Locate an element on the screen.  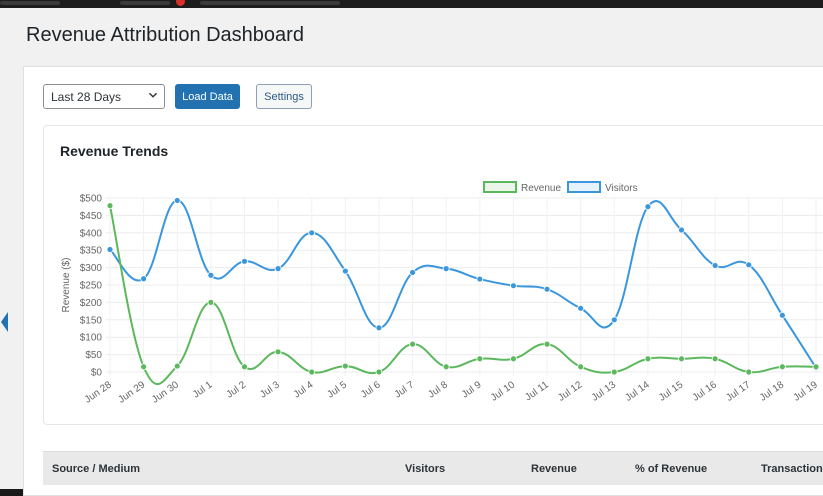
x-tick-label: Jun 28 is located at coordinates (98, 392).